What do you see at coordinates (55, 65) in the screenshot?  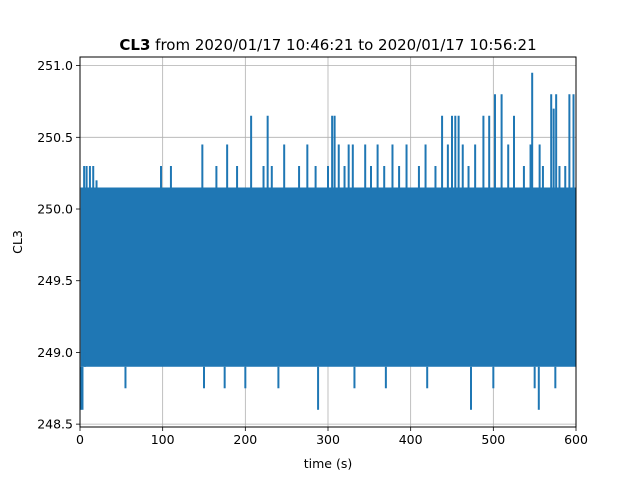 I see `y-tick-label: 251.0` at bounding box center [55, 65].